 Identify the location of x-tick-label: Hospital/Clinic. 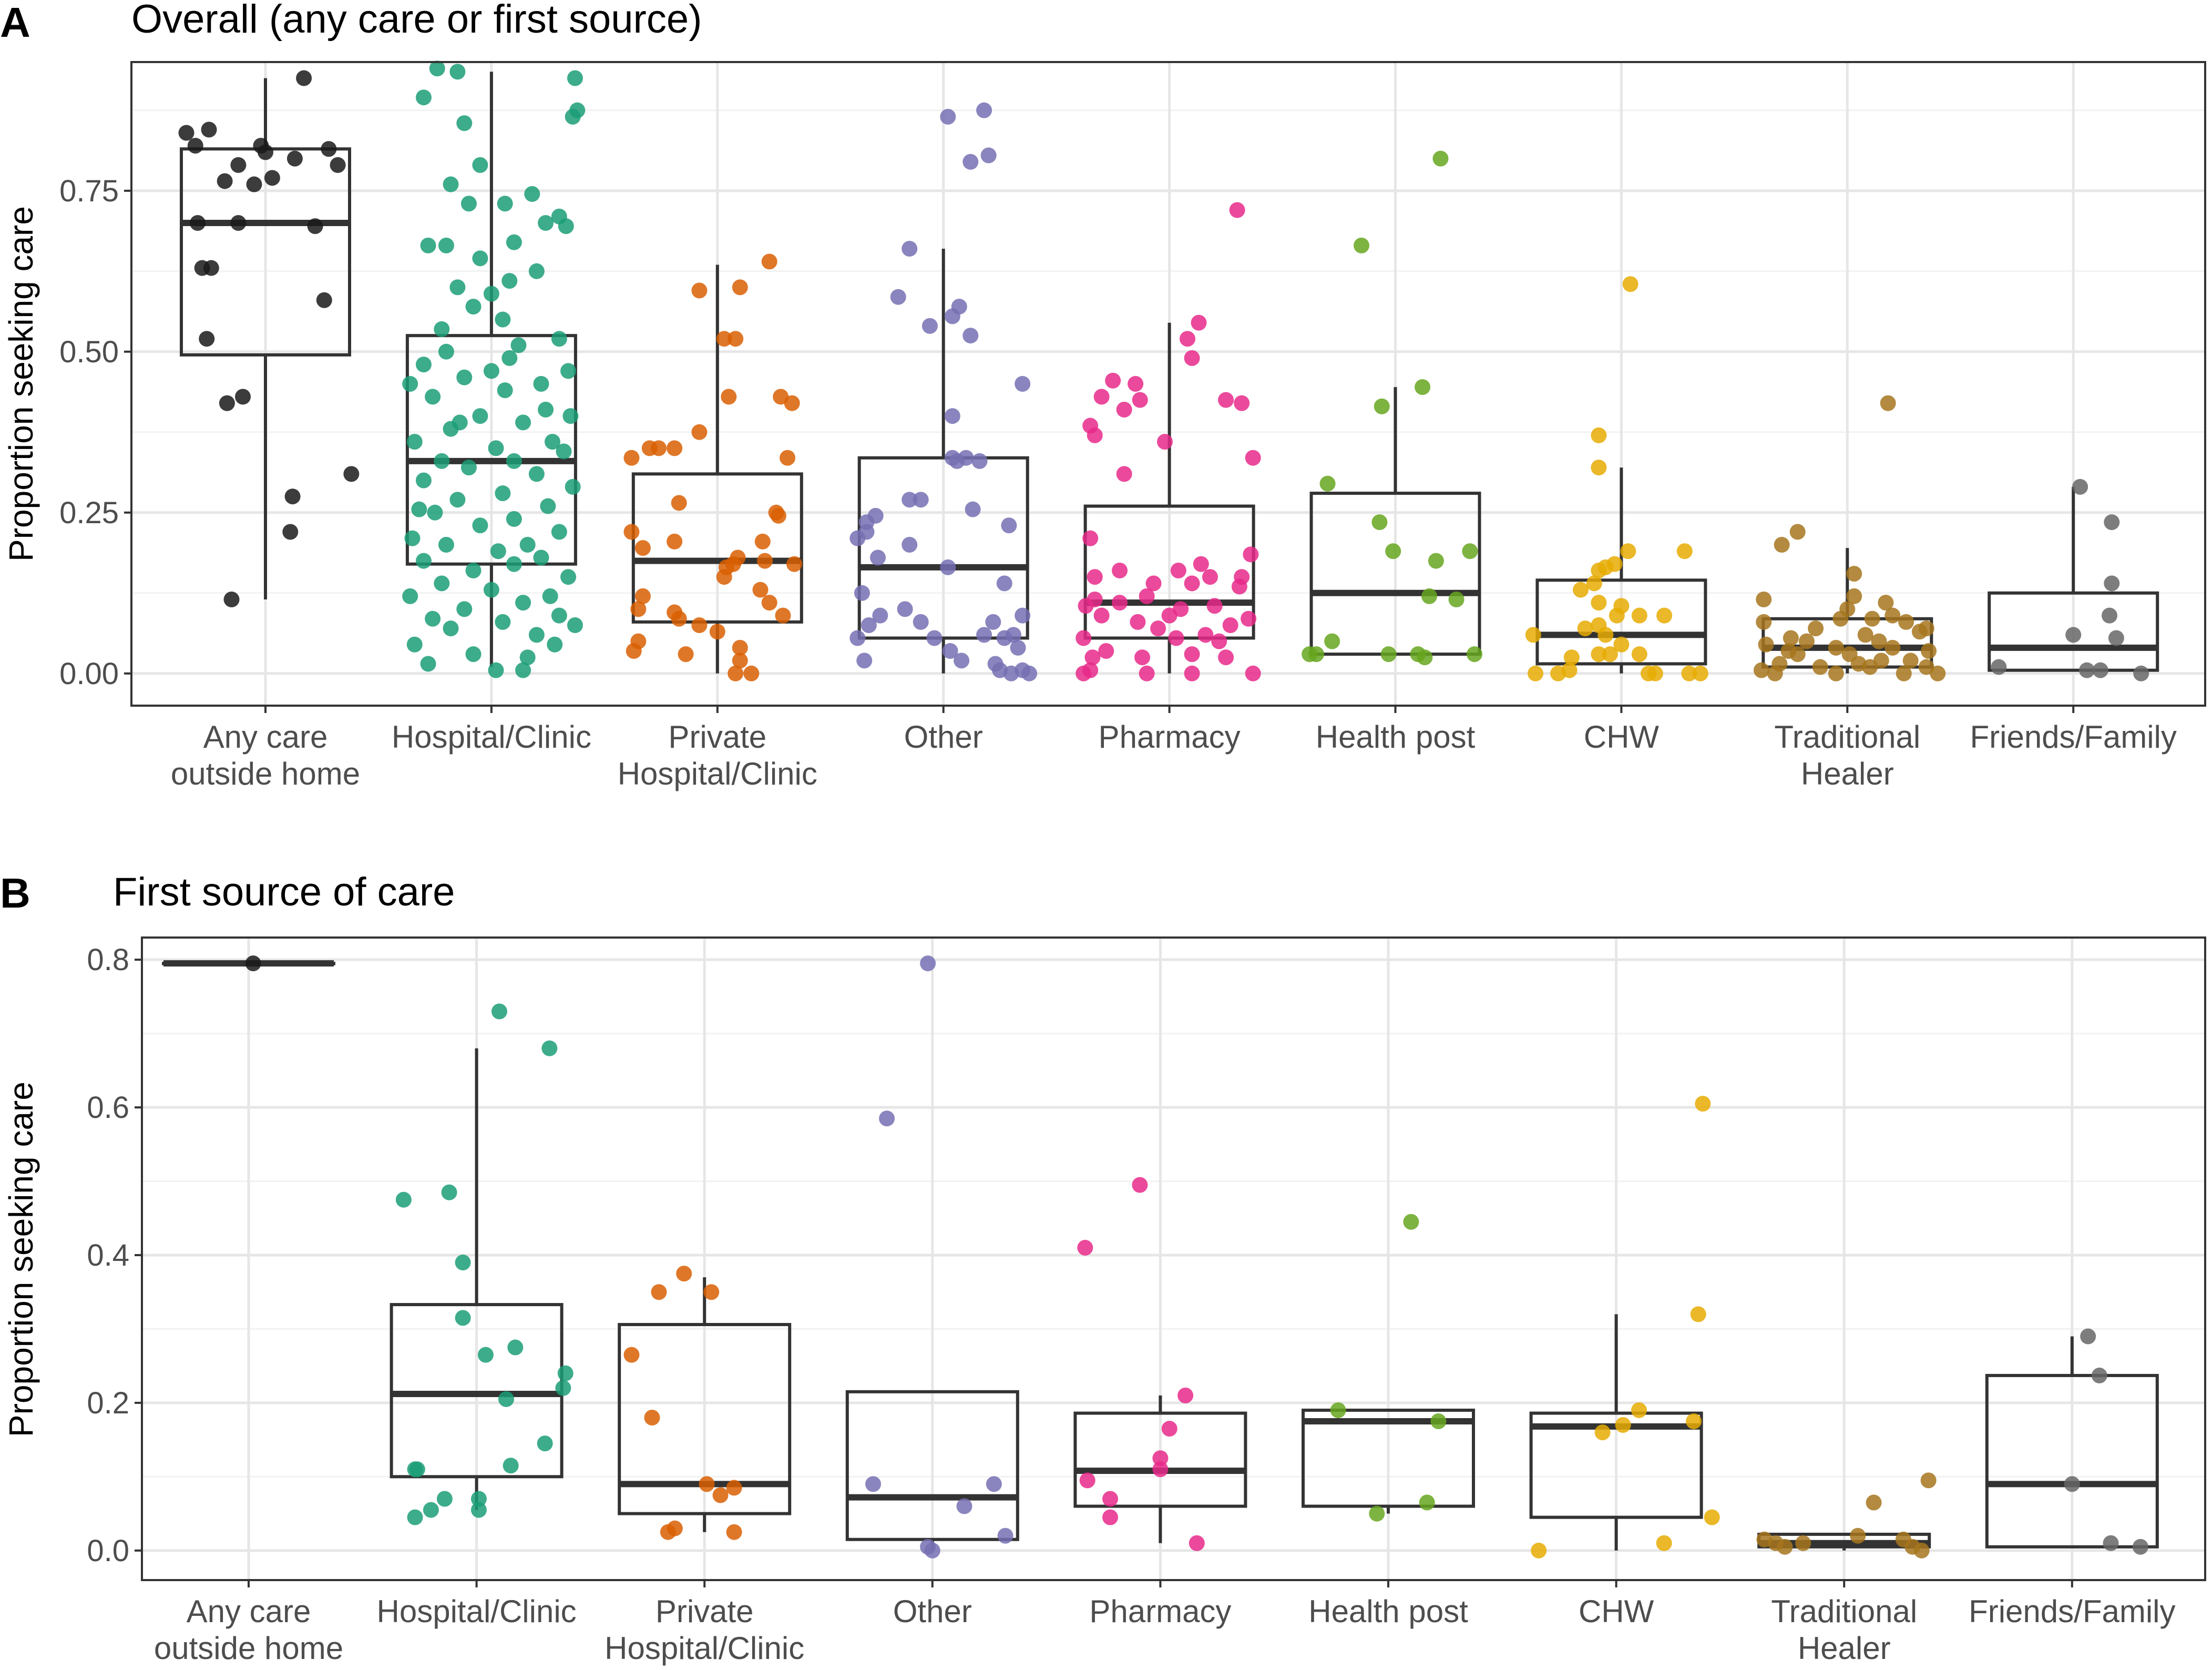
(491, 737).